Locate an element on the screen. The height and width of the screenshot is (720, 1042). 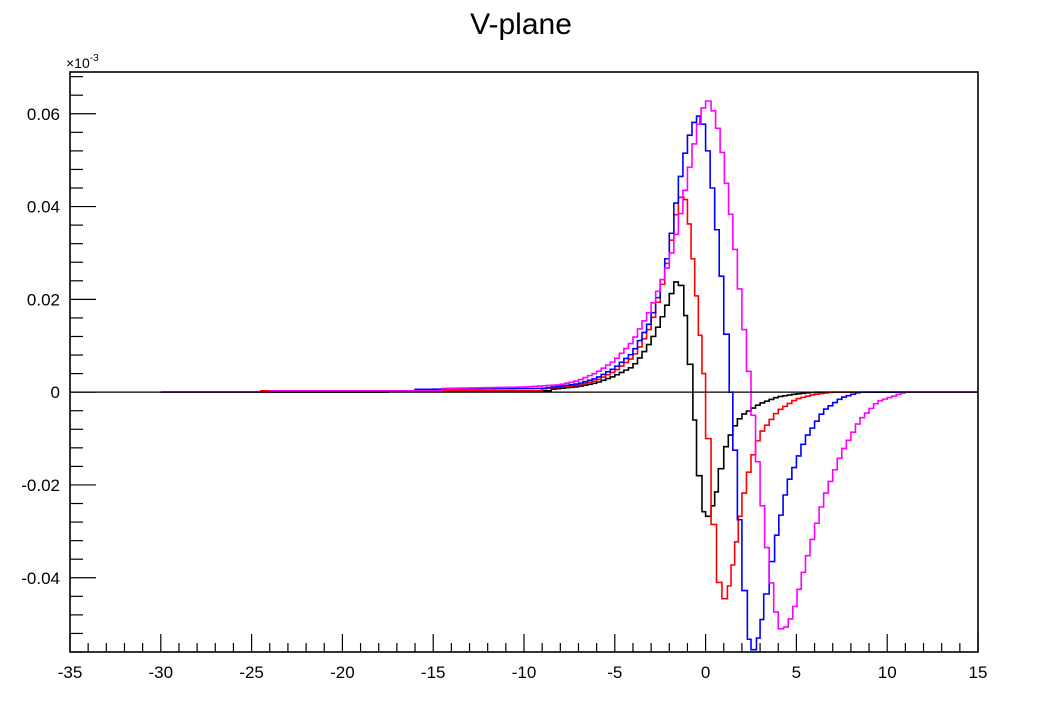
x-tick-label: -15 is located at coordinates (433, 672).